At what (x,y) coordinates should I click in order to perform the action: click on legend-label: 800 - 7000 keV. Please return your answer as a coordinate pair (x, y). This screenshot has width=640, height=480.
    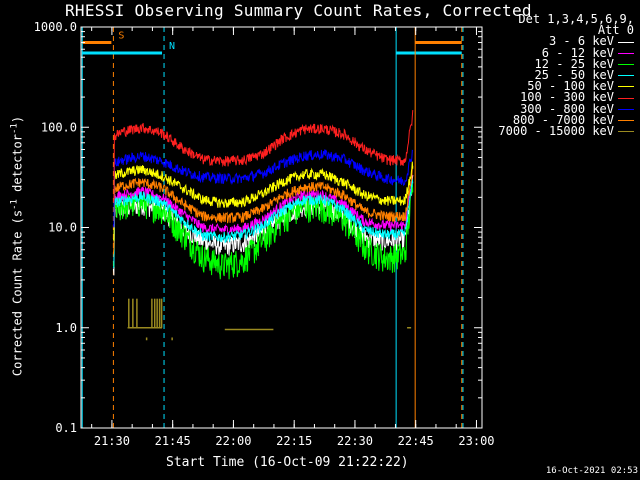
    Looking at the image, I should click on (563, 119).